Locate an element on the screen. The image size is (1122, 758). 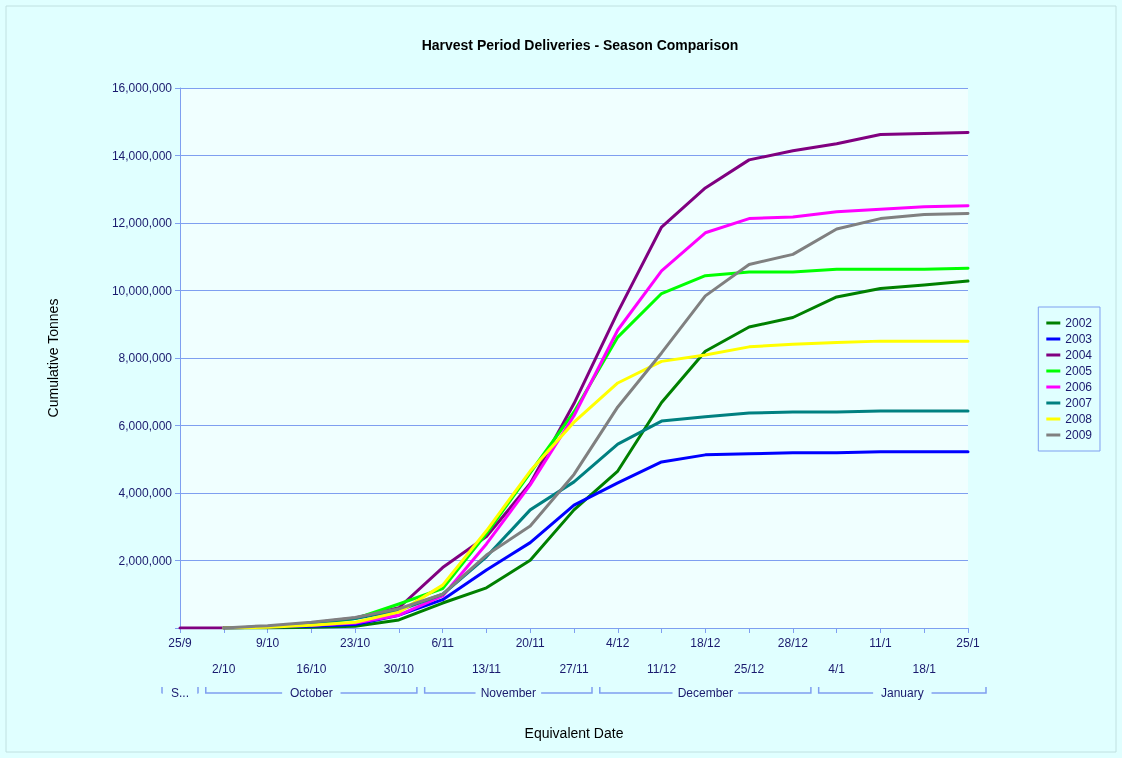
chart-title: Harvest Period Deliveries - Season Comparison is located at coordinates (580, 45).